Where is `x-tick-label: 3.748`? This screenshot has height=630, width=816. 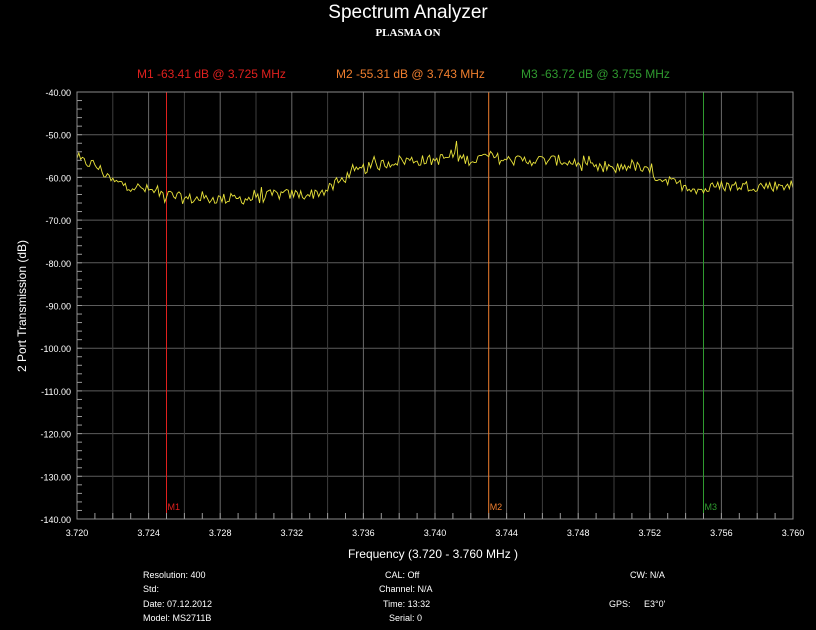
x-tick-label: 3.748 is located at coordinates (578, 533).